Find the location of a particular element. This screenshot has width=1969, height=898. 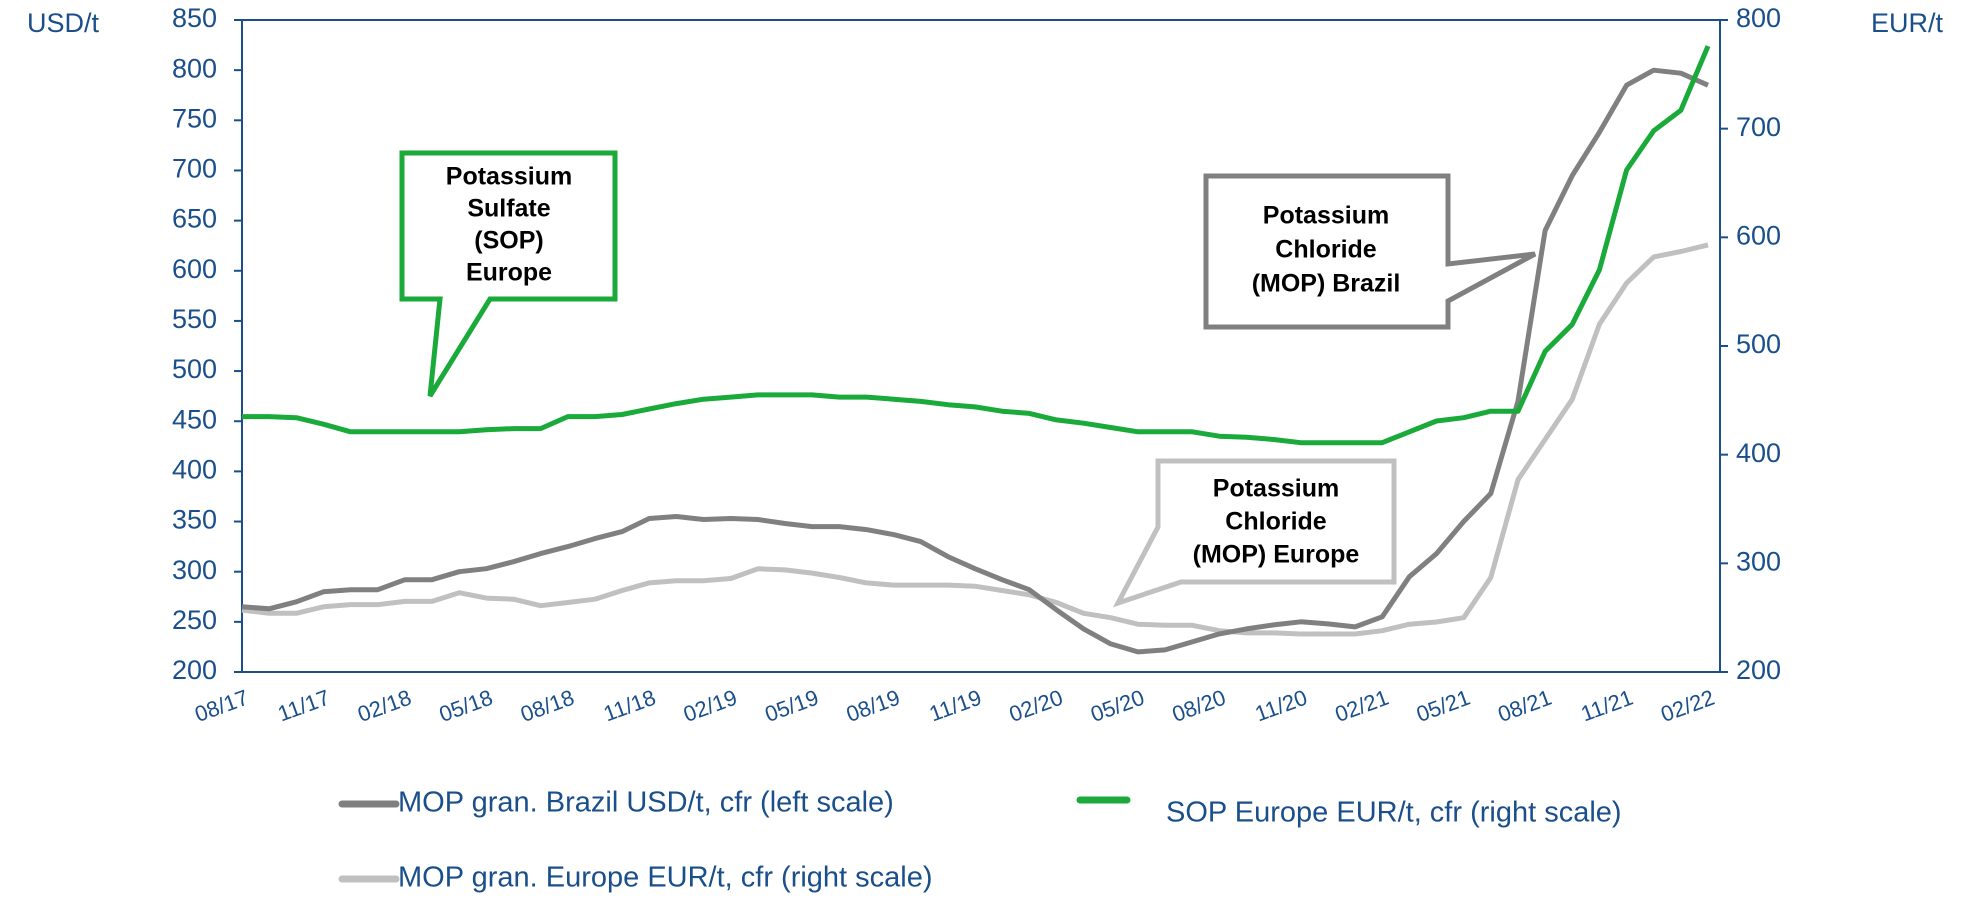

y2-tick-label: 300 is located at coordinates (1758, 561).